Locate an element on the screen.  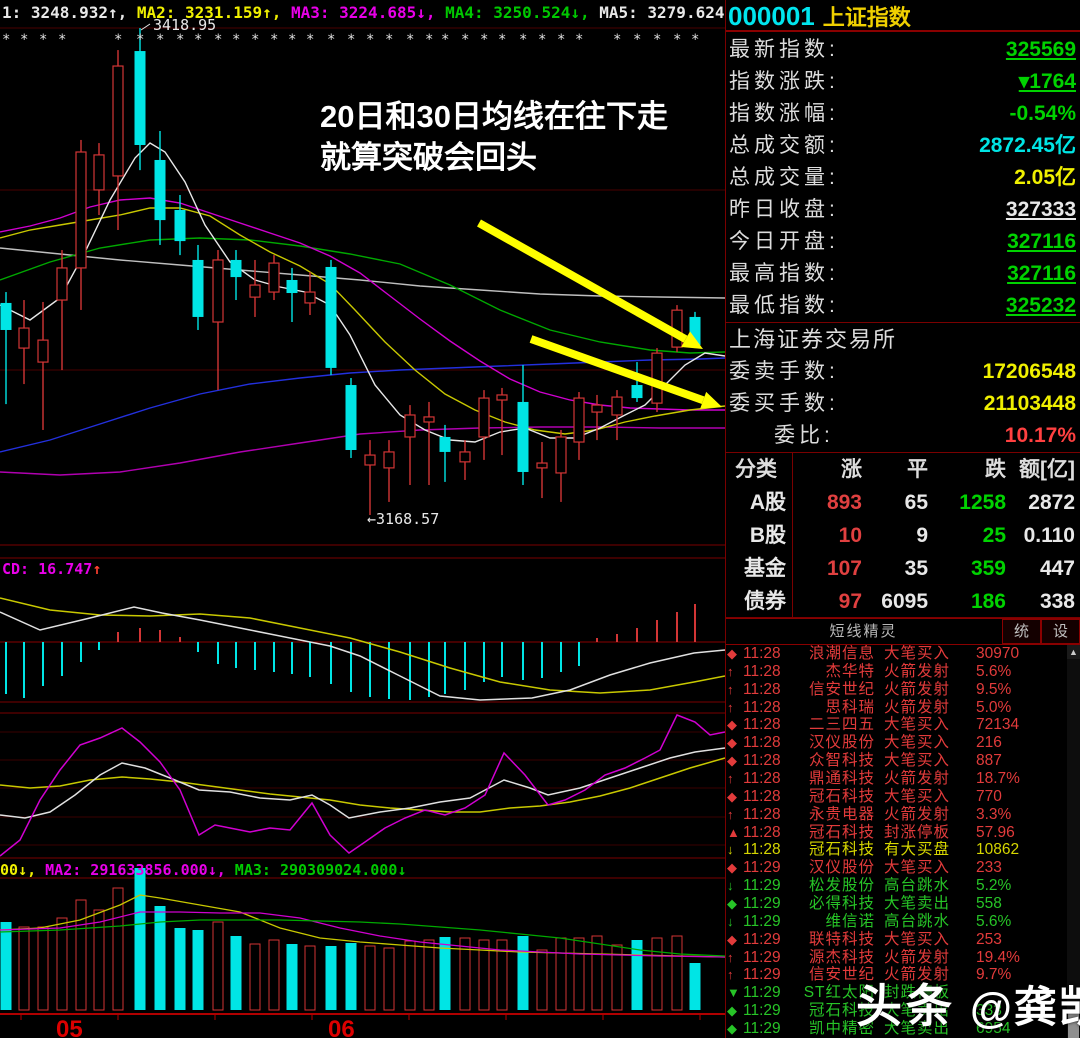
quote-value: 325232 is located at coordinates (1040, 305).